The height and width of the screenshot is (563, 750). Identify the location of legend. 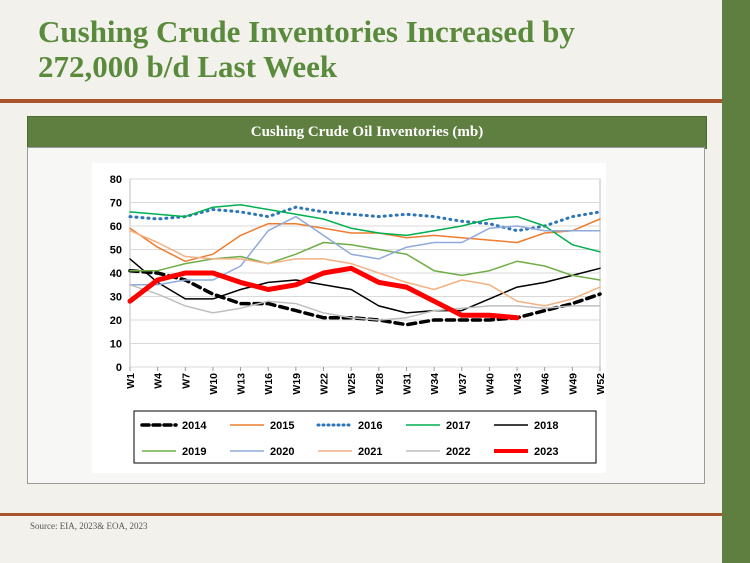
(365, 437).